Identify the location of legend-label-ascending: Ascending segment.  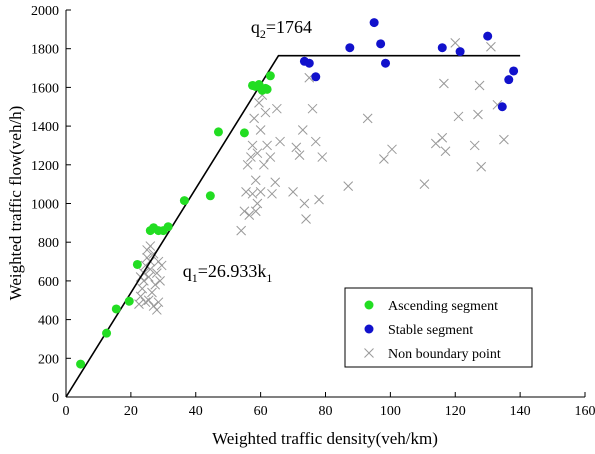
(443, 306).